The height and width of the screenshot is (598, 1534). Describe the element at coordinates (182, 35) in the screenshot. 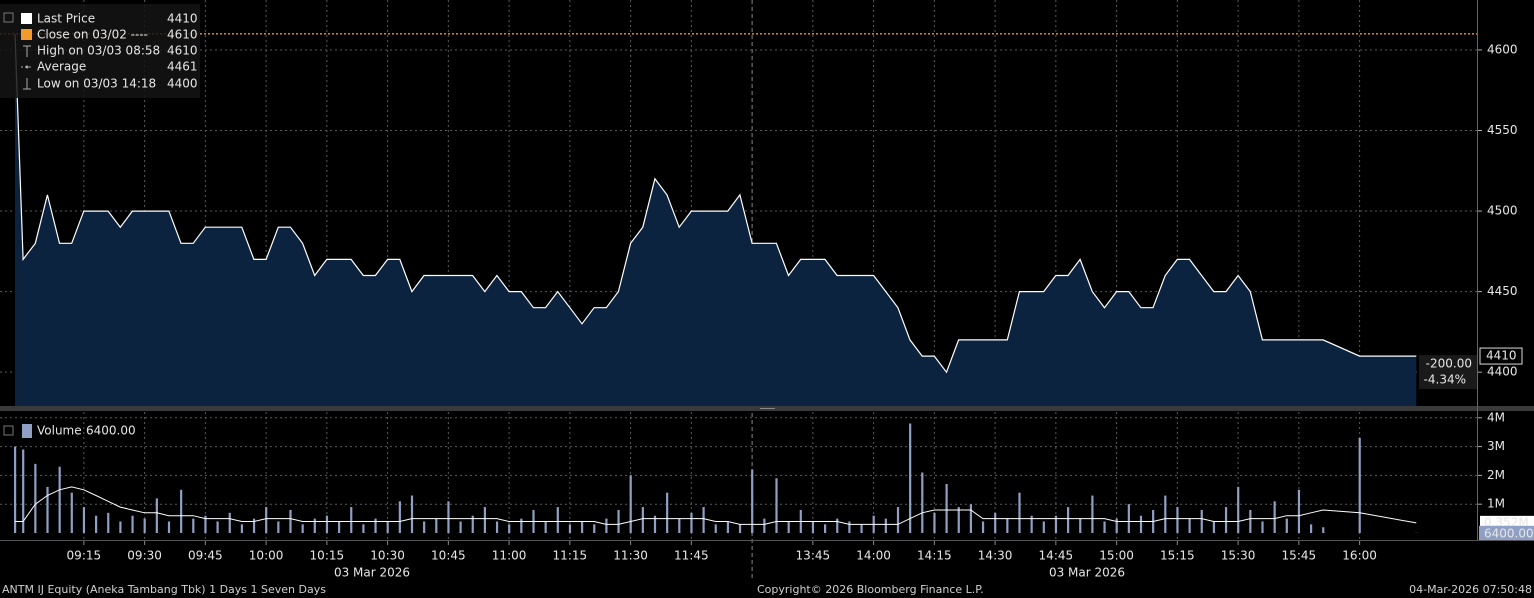

I see `legend-value: 4610` at that location.